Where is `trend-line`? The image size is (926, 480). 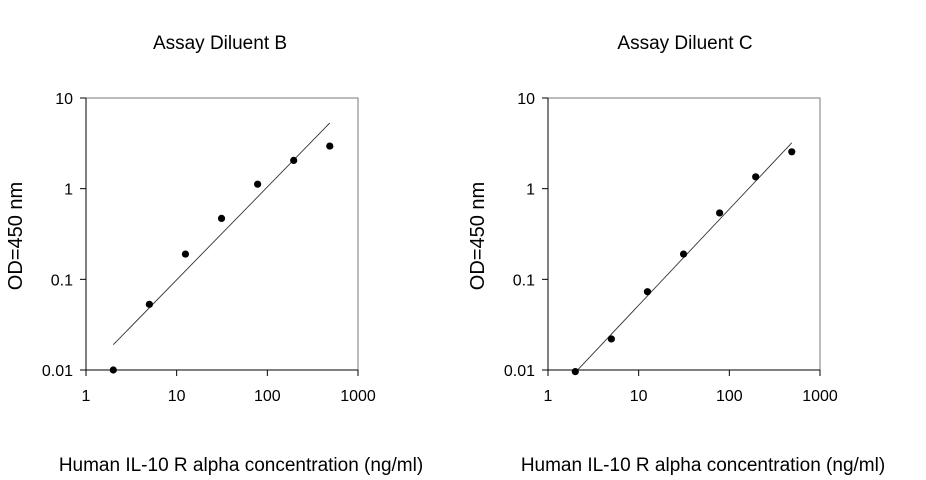
trend-line is located at coordinates (221, 234).